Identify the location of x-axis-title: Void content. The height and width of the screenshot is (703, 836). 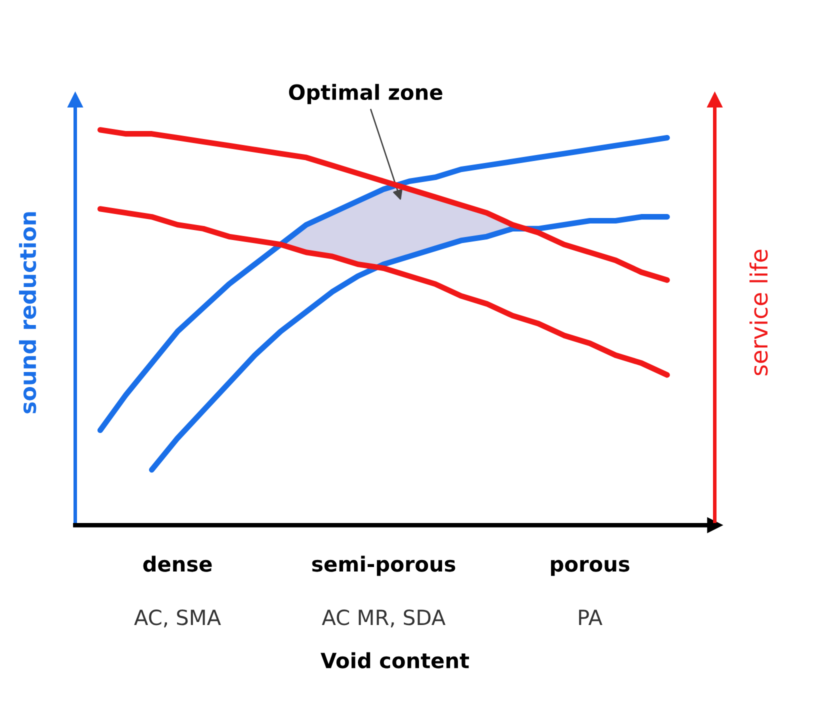
(395, 660).